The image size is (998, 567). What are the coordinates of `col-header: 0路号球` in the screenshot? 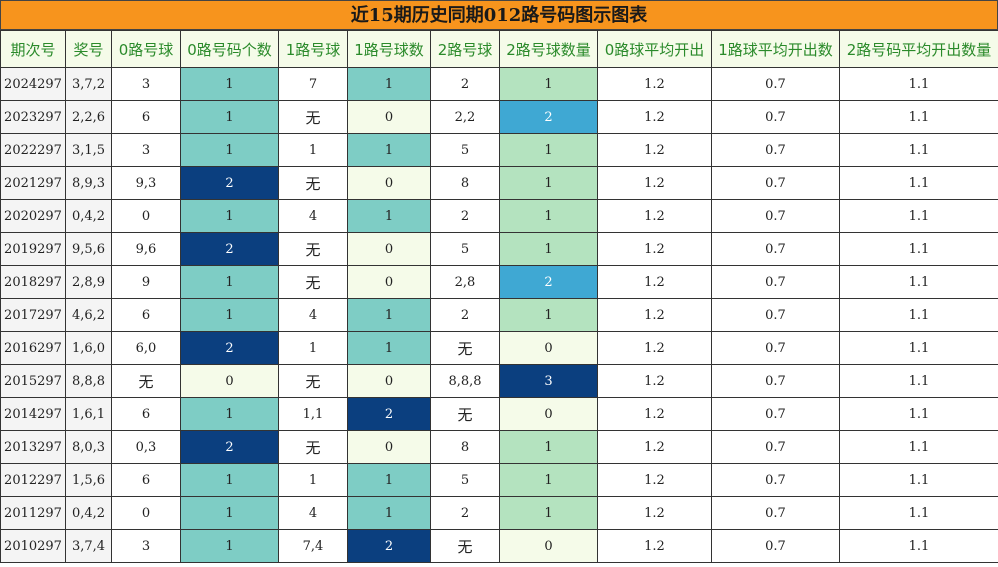 It's located at (146, 49).